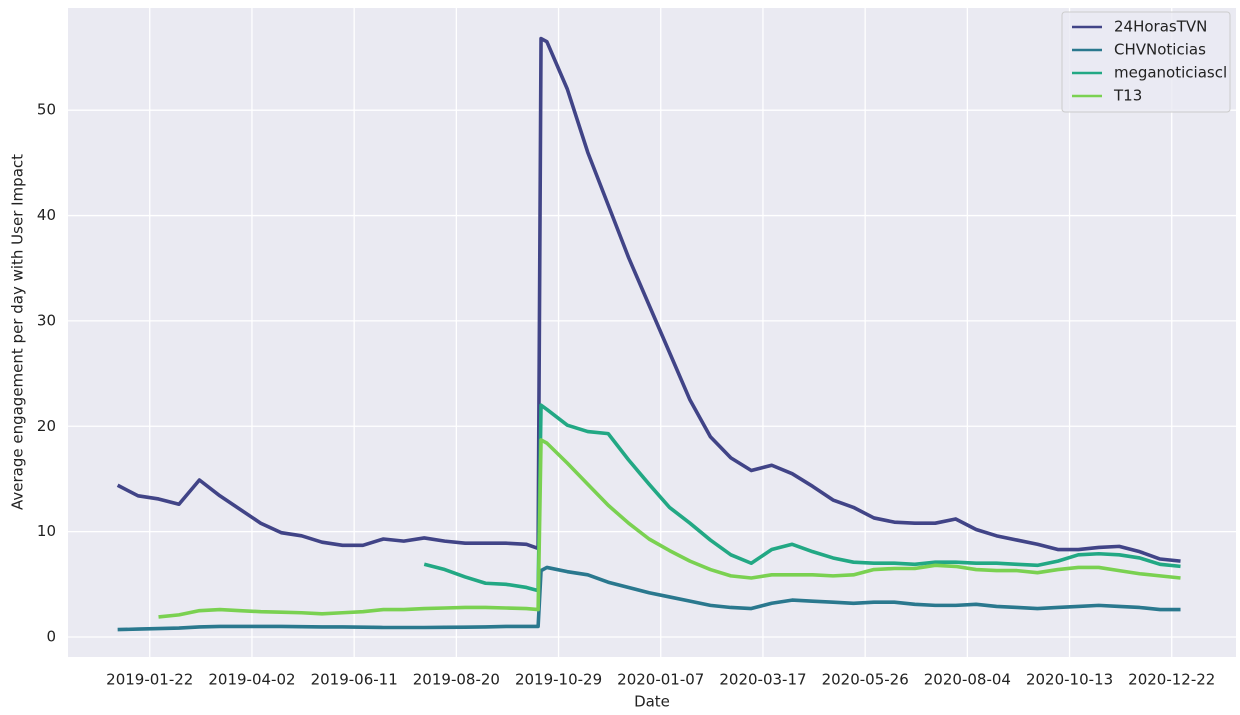  Describe the element at coordinates (652, 702) in the screenshot. I see `x-axis-label: Date` at that location.